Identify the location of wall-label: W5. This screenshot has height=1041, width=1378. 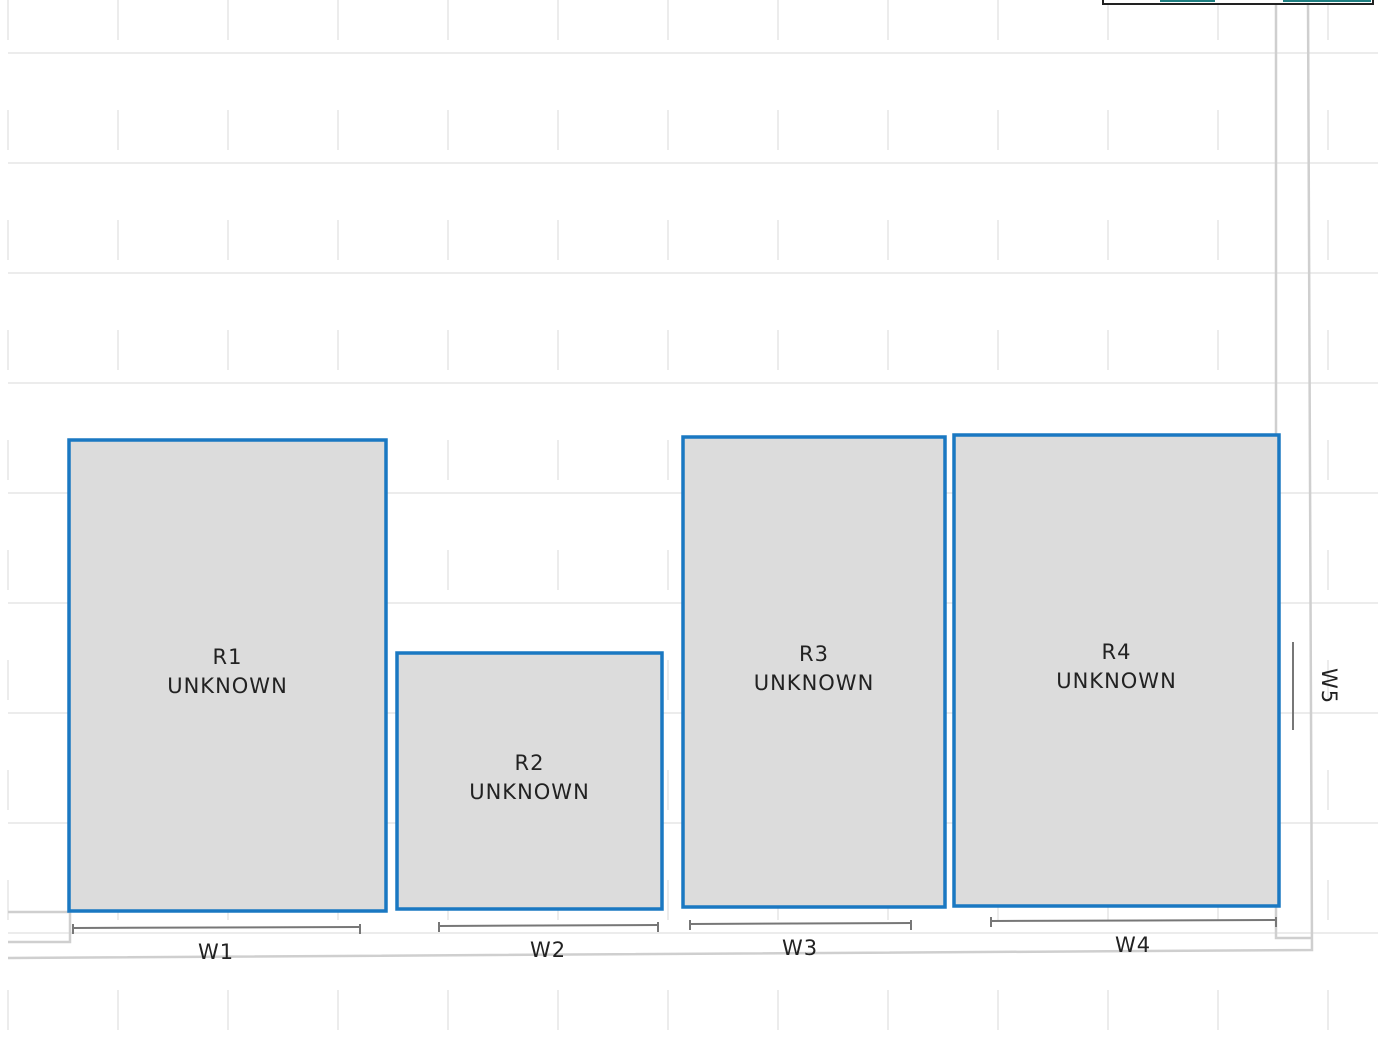
(1329, 686).